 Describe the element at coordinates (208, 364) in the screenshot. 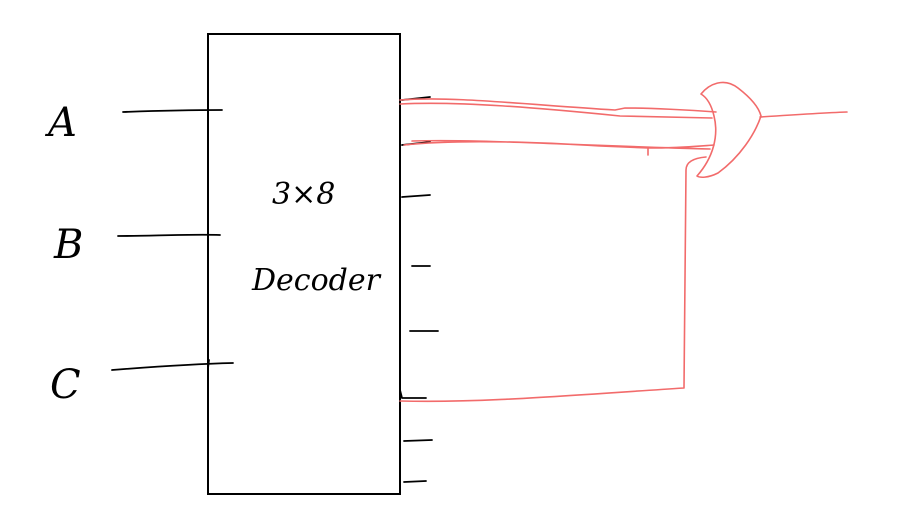

I see `input-tick-c` at that location.